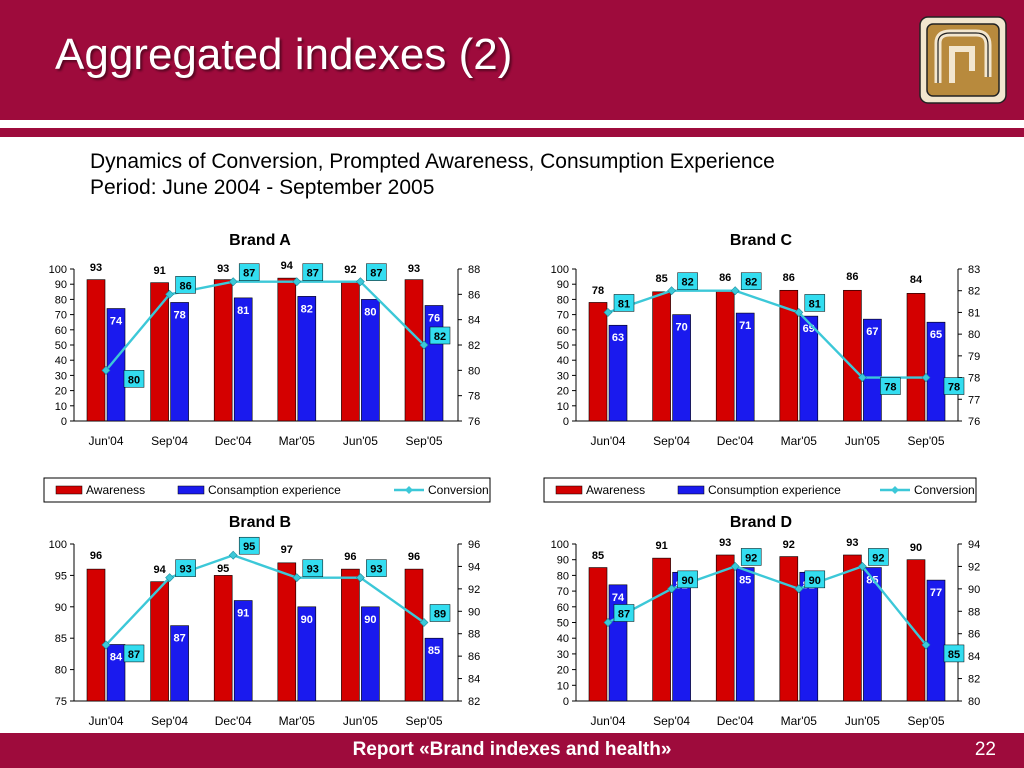 This screenshot has width=1024, height=768. What do you see at coordinates (262, 187) in the screenshot?
I see `slide-period: Period: June 2004 - September 2005` at bounding box center [262, 187].